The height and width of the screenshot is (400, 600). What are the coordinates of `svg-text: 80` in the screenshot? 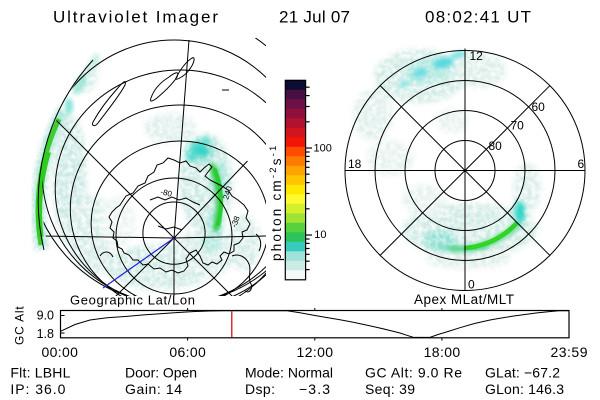 It's located at (496, 146).